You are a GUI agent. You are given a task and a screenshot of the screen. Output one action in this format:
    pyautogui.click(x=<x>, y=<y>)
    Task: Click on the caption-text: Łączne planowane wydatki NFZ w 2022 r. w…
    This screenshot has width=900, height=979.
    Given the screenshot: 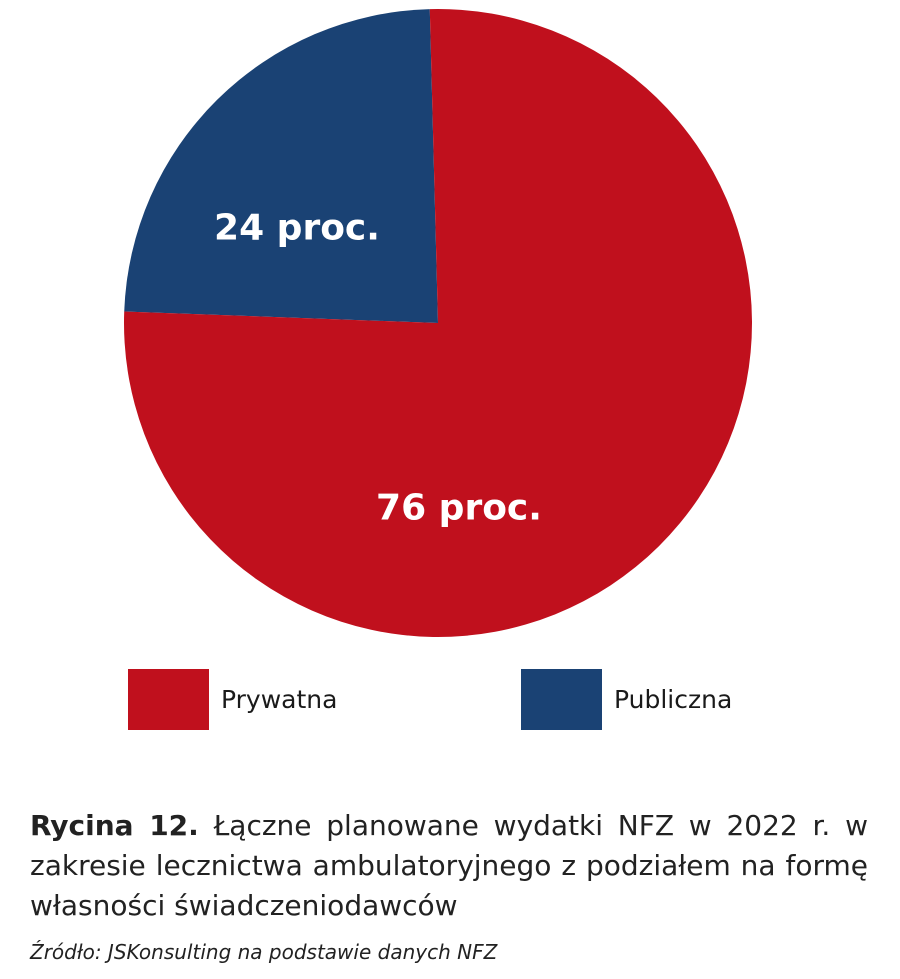 What is the action you would take?
    pyautogui.click(x=449, y=865)
    